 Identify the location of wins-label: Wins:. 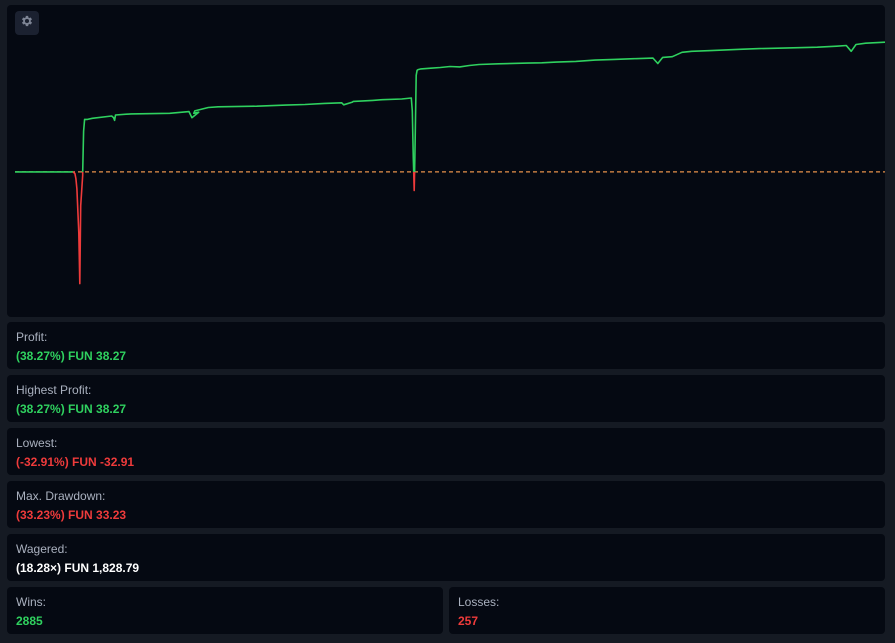
(31, 602).